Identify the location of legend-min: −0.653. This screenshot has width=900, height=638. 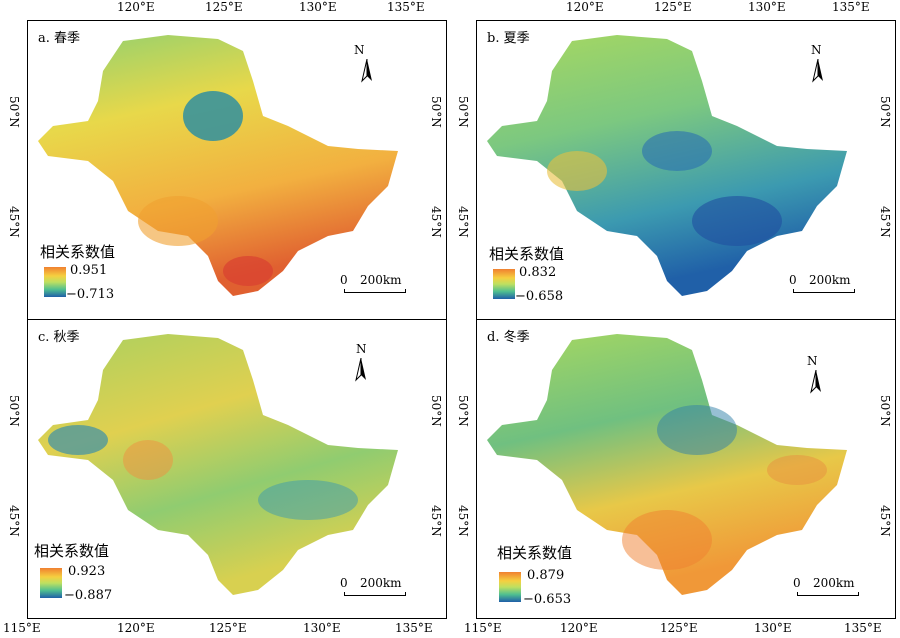
(547, 599).